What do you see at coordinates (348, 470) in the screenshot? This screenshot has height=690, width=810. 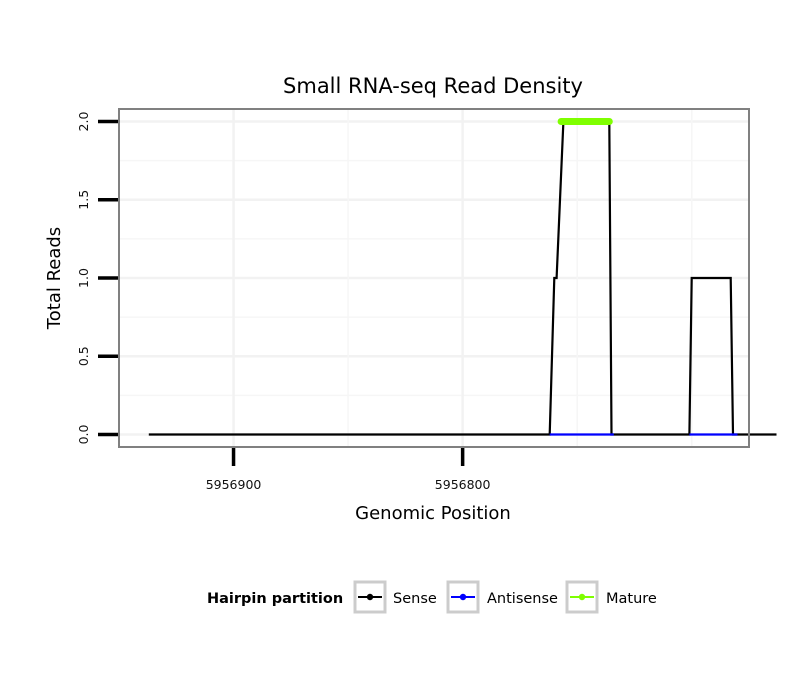 I see `x-axis: 5956900 5956800` at bounding box center [348, 470].